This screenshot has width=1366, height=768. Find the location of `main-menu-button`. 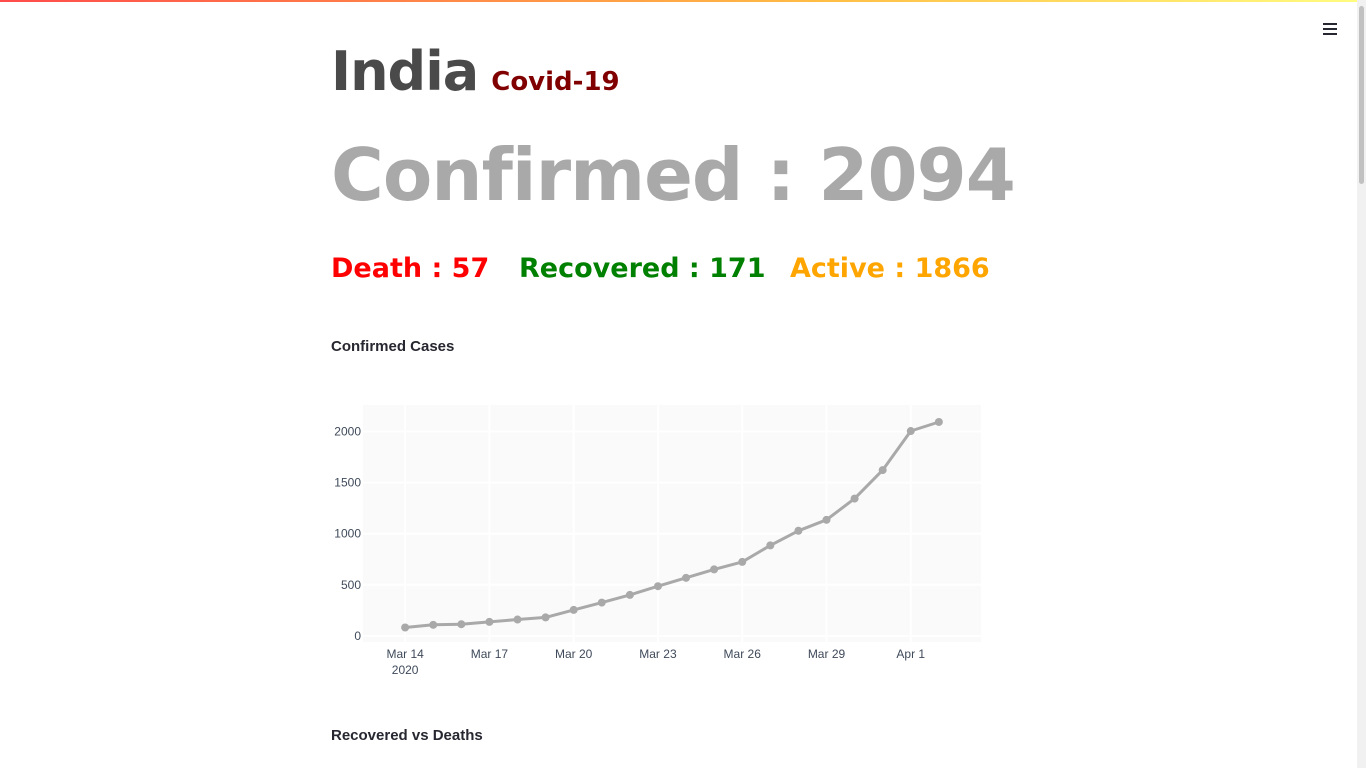

main-menu-button is located at coordinates (1330, 30).